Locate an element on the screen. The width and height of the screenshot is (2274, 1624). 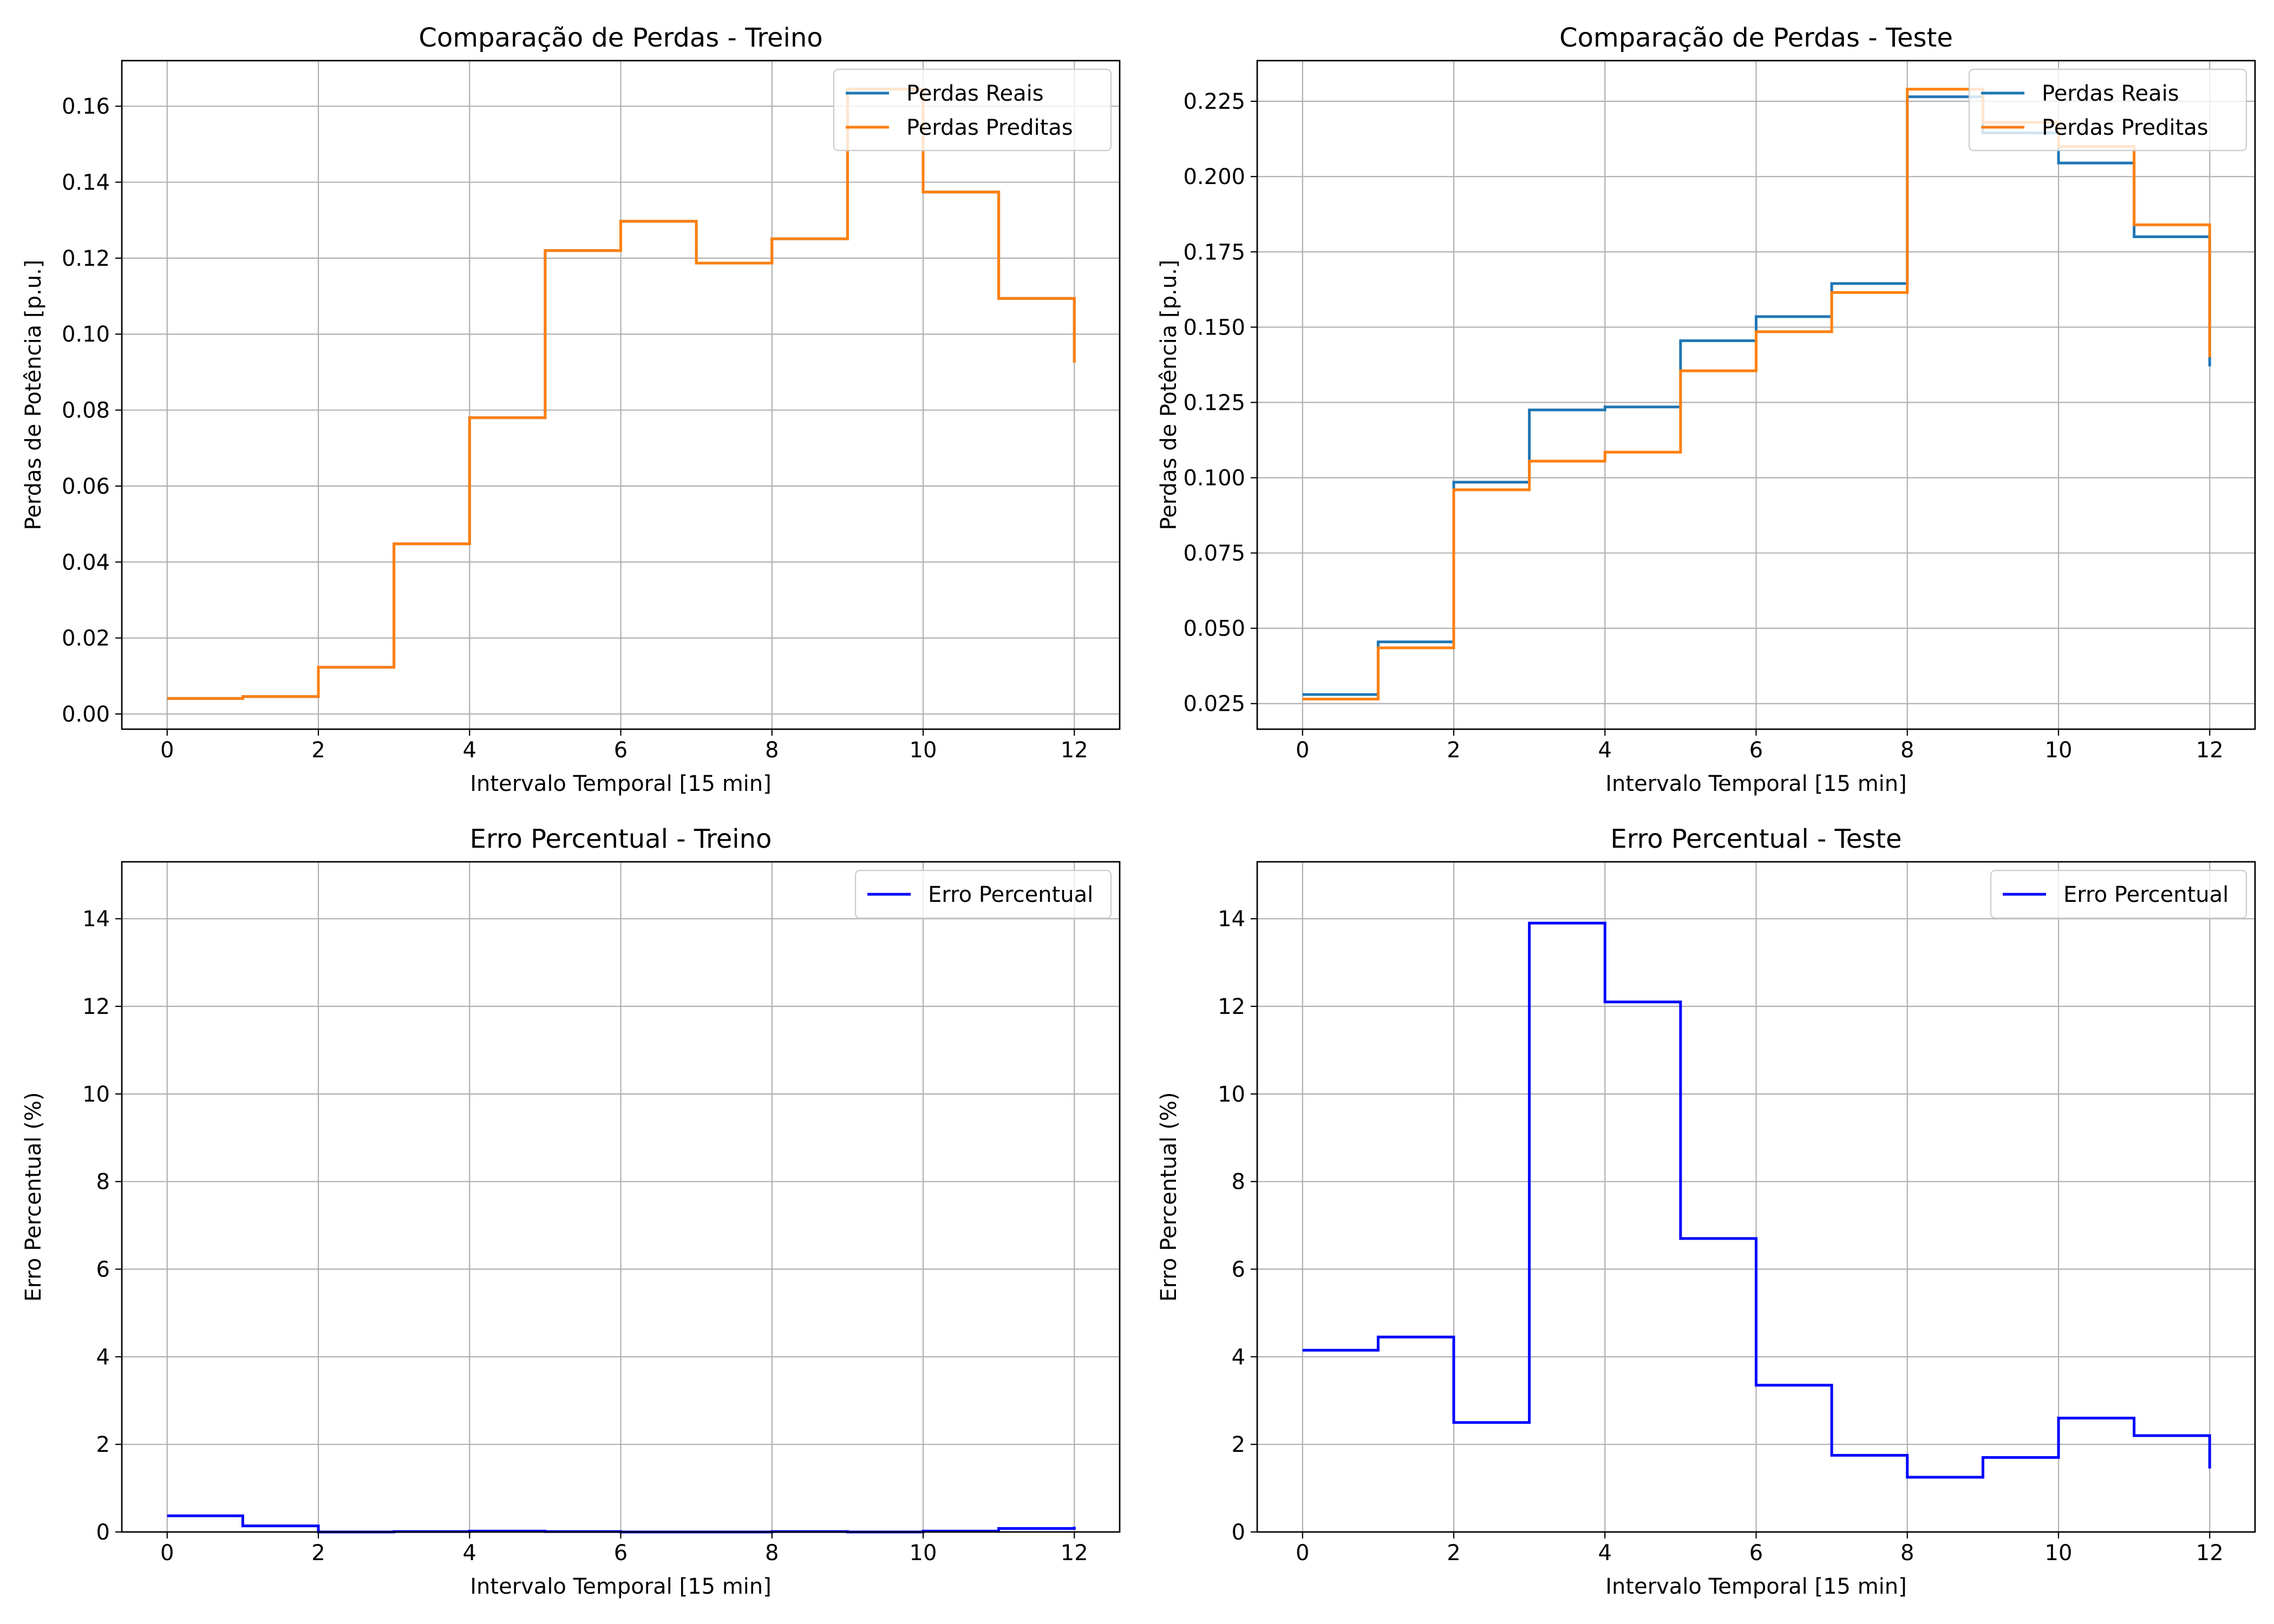
chart-title: Erro Percentual - Treino is located at coordinates (621, 839).